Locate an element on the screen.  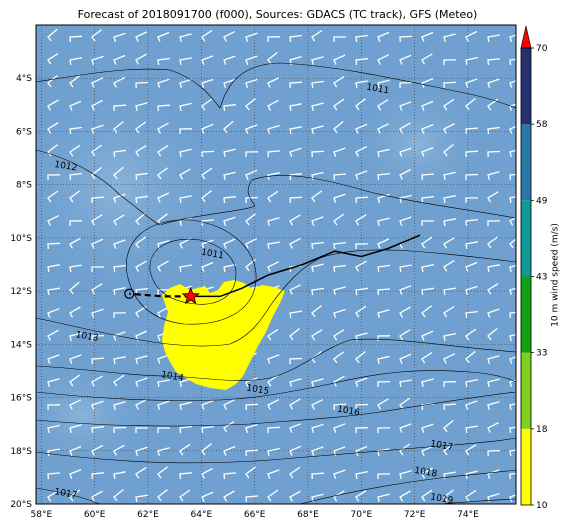
isobar-1017-sw is located at coordinates (68, 495).